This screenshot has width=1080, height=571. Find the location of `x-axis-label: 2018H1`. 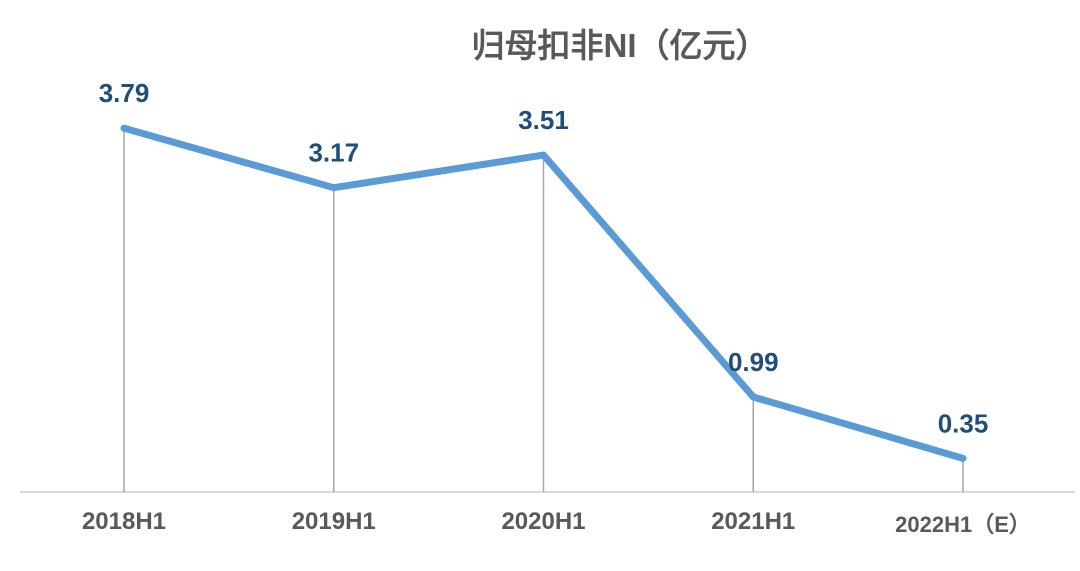

x-axis-label: 2018H1 is located at coordinates (124, 521).